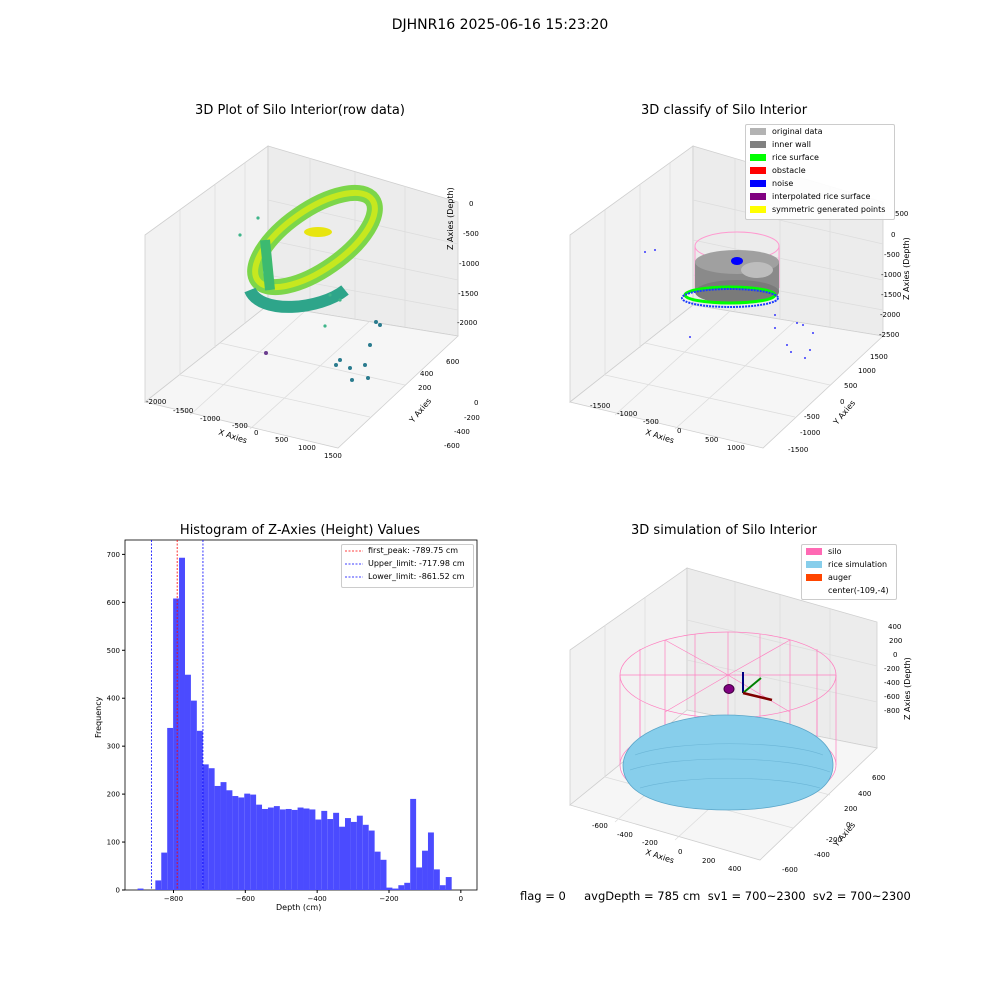 The height and width of the screenshot is (1000, 1000). I want to click on legend-label: silo, so click(835, 551).